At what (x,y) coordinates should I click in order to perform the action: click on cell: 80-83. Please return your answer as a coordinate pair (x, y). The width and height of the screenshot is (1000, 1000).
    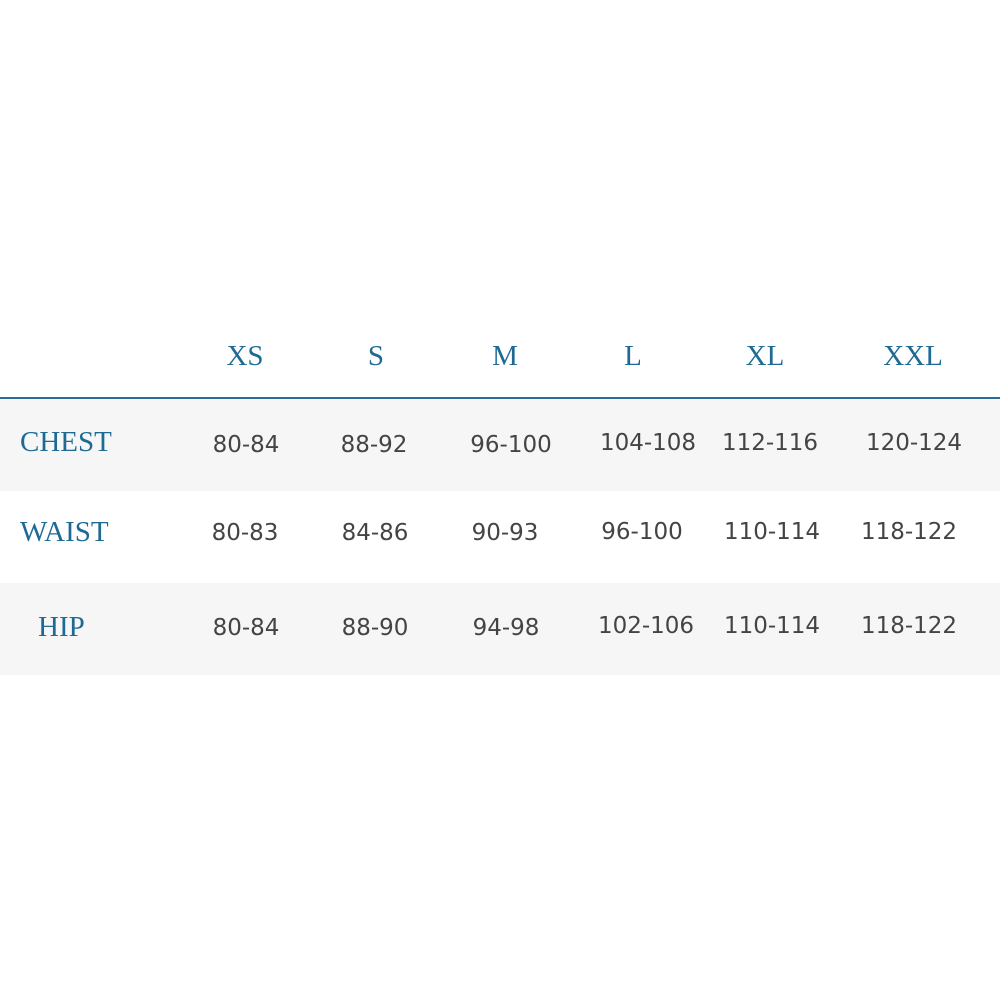
    Looking at the image, I should click on (245, 533).